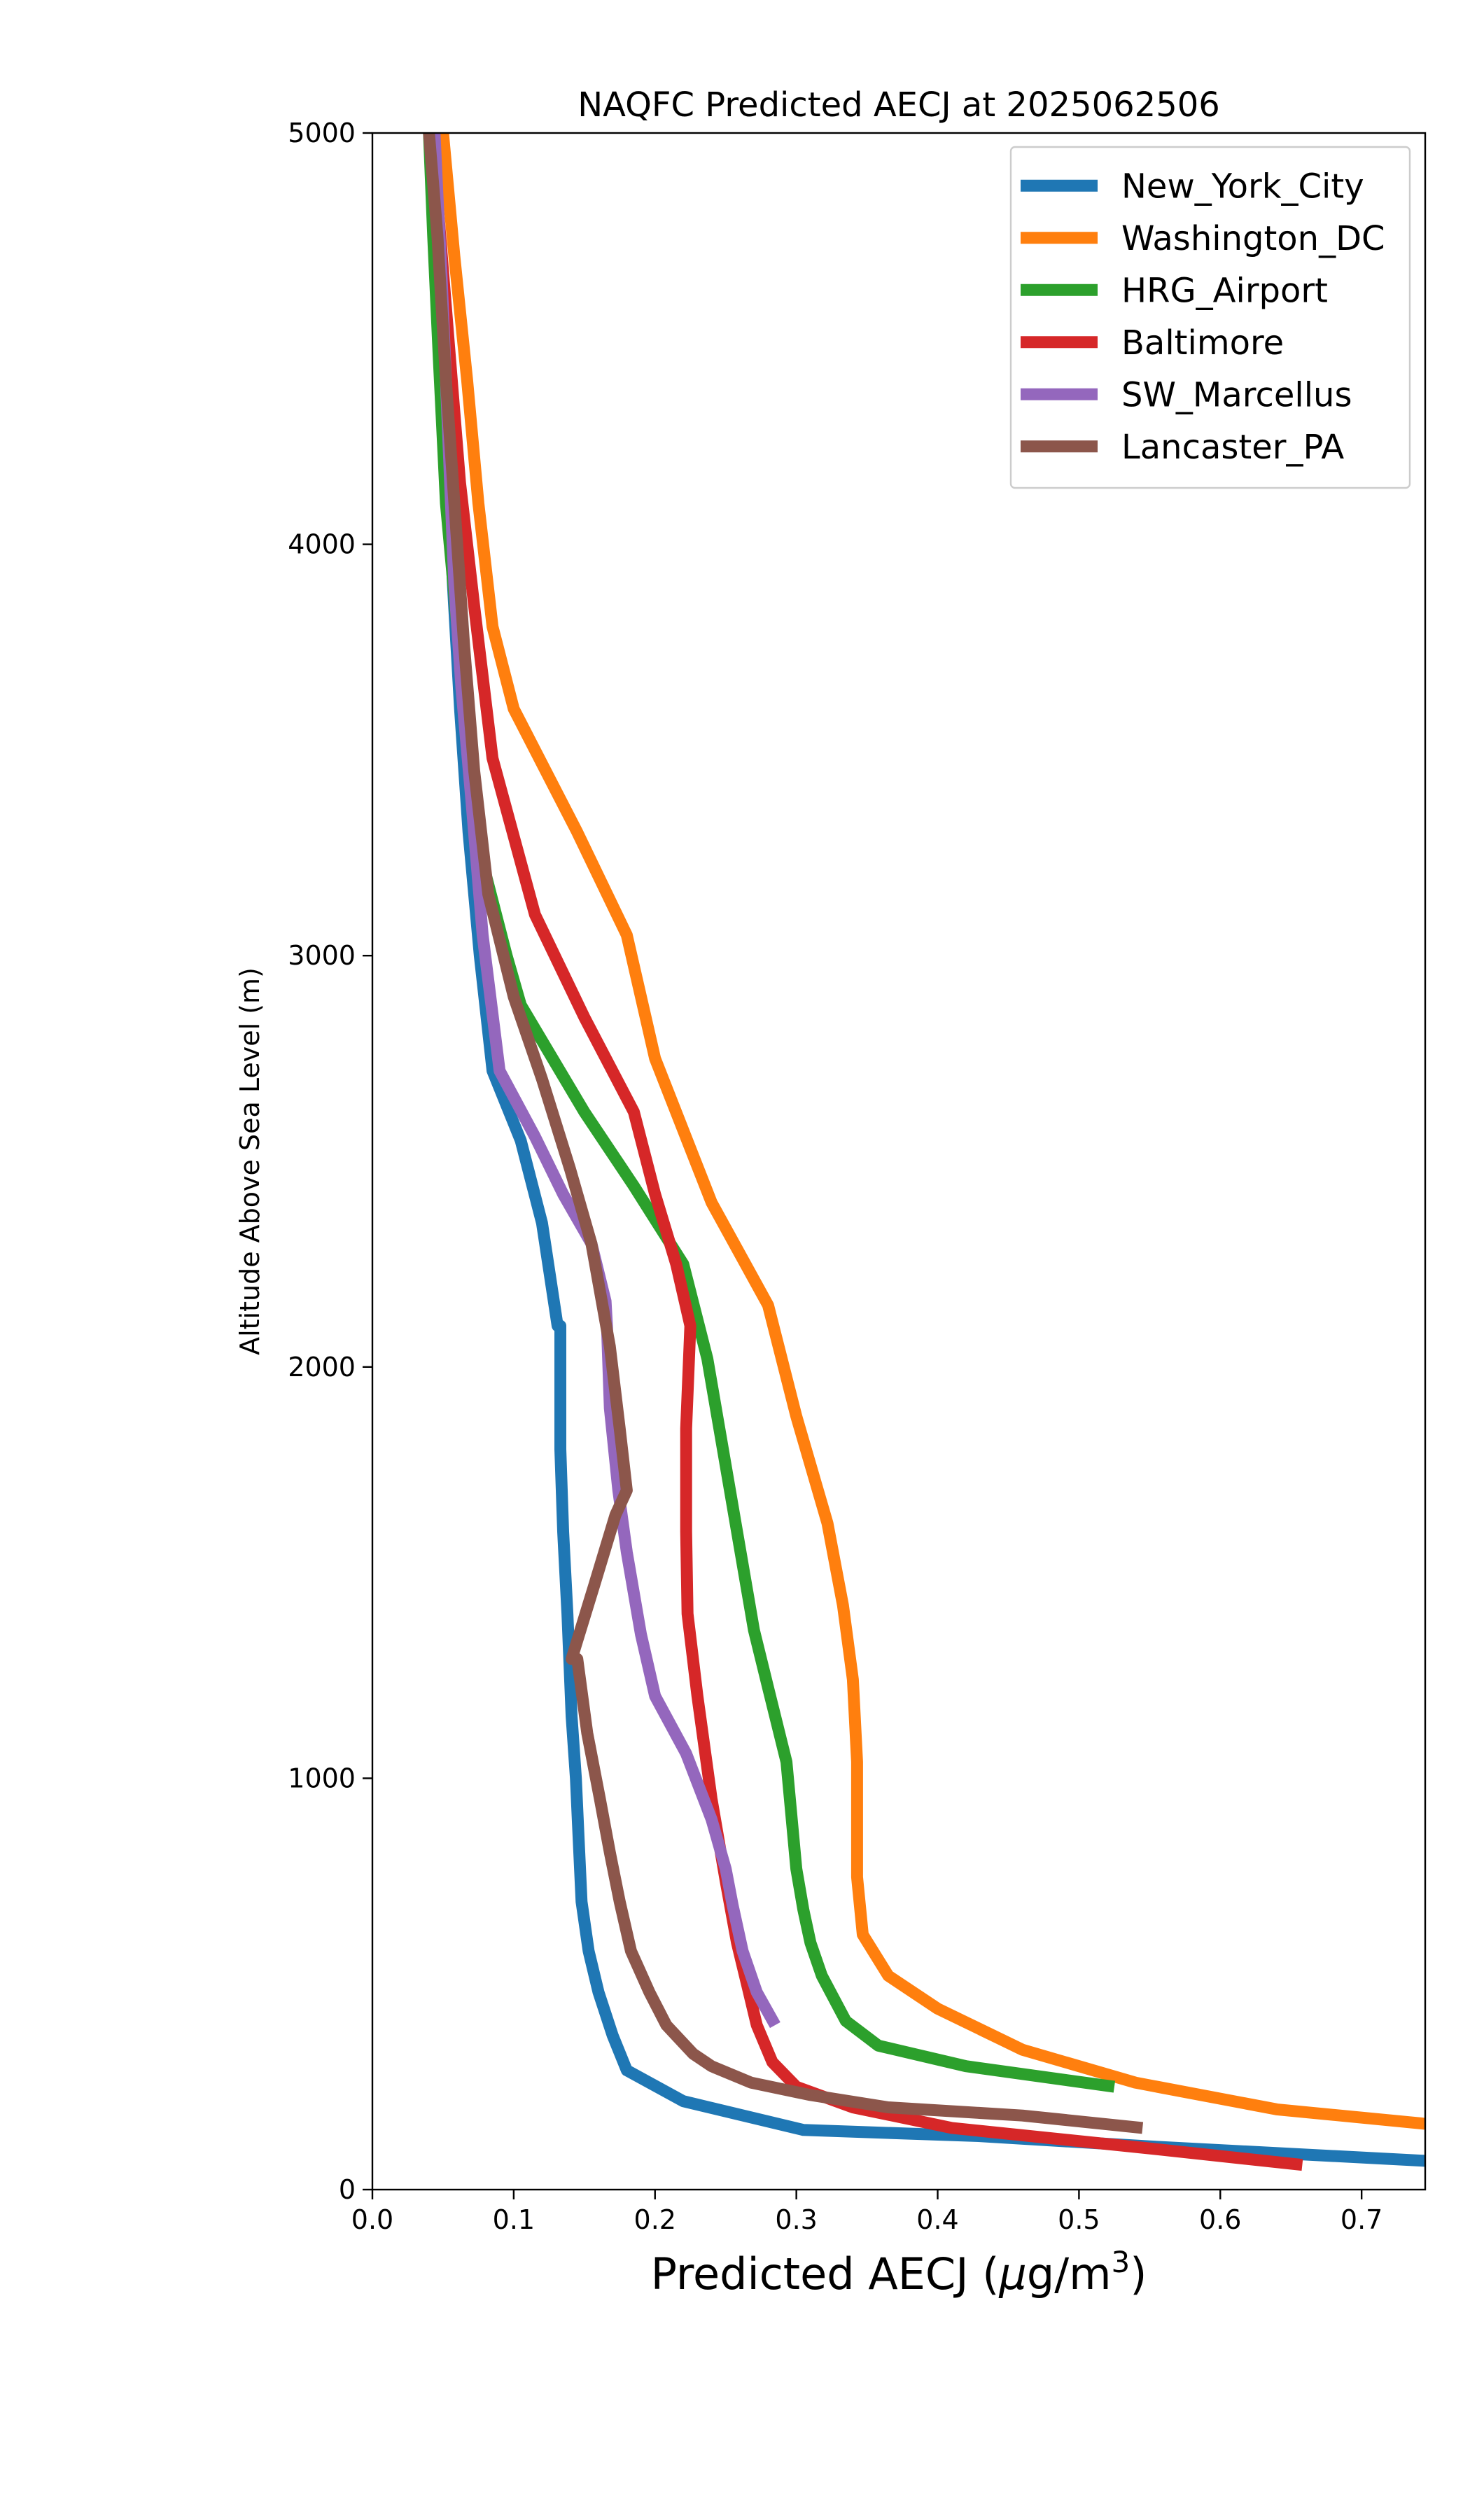 This screenshot has height=2520, width=1470. I want to click on x-axis-ticks: 0.0 0.1 0.2 0.3 0.4 0.5 0.6 0.7, so click(866, 2212).